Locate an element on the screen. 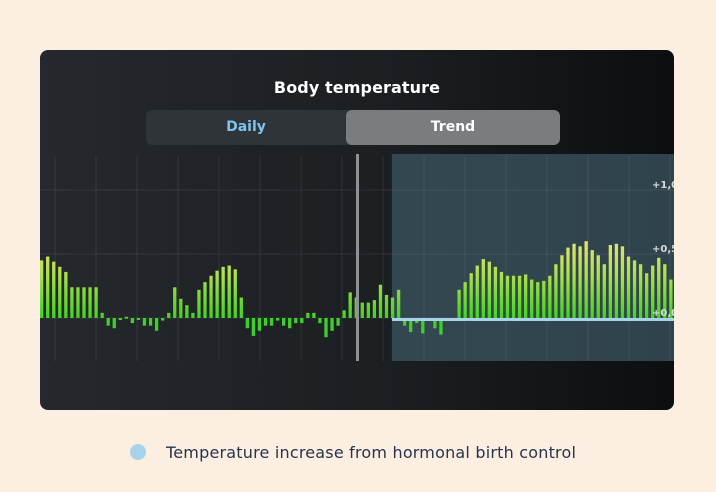 This screenshot has height=492, width=716. y-axis-ticks: +1,0 +0,5 +0,0 is located at coordinates (663, 249).